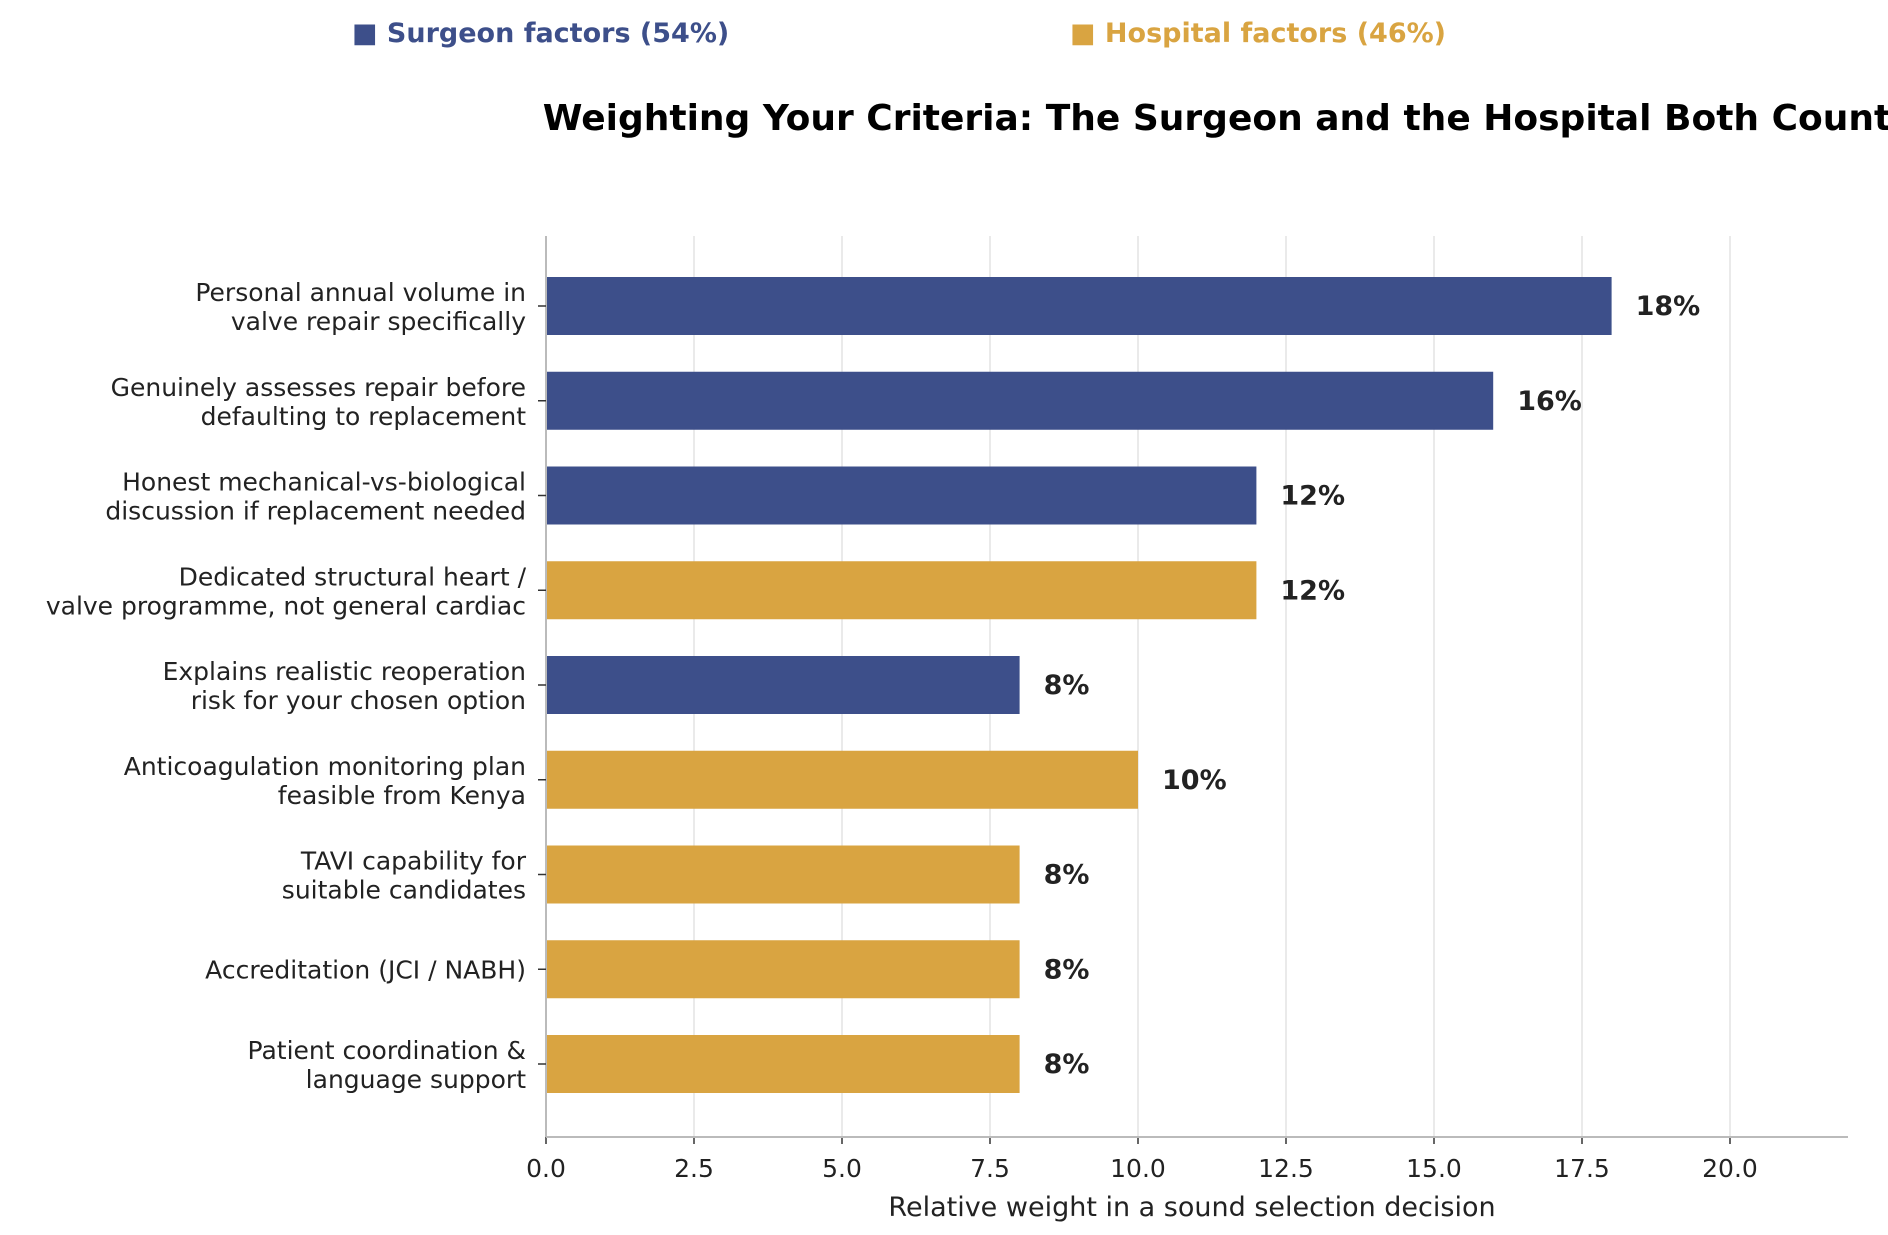 The width and height of the screenshot is (1888, 1235). I want to click on legend-item-hospital: ■ Hospital factors (46%), so click(1258, 33).